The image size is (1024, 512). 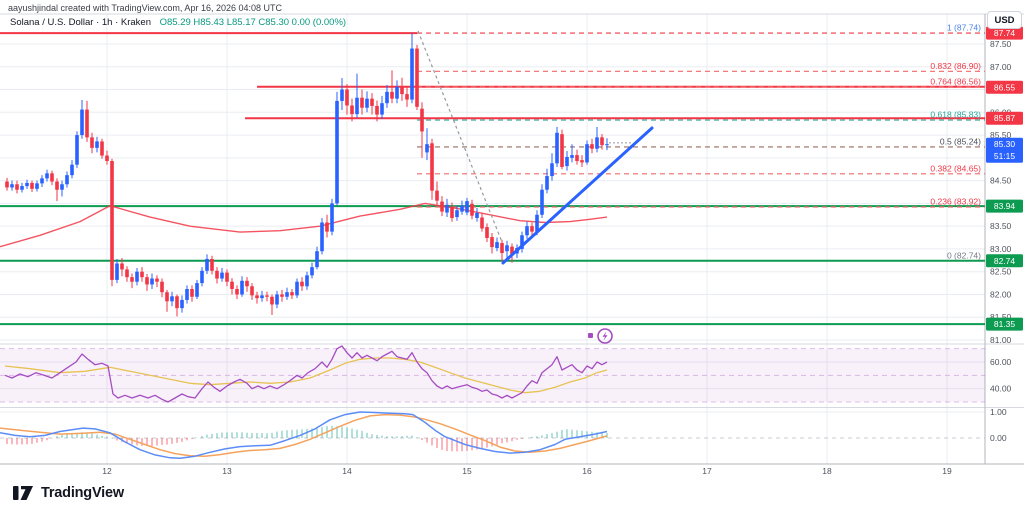 What do you see at coordinates (347, 471) in the screenshot?
I see `svg-text: 14` at bounding box center [347, 471].